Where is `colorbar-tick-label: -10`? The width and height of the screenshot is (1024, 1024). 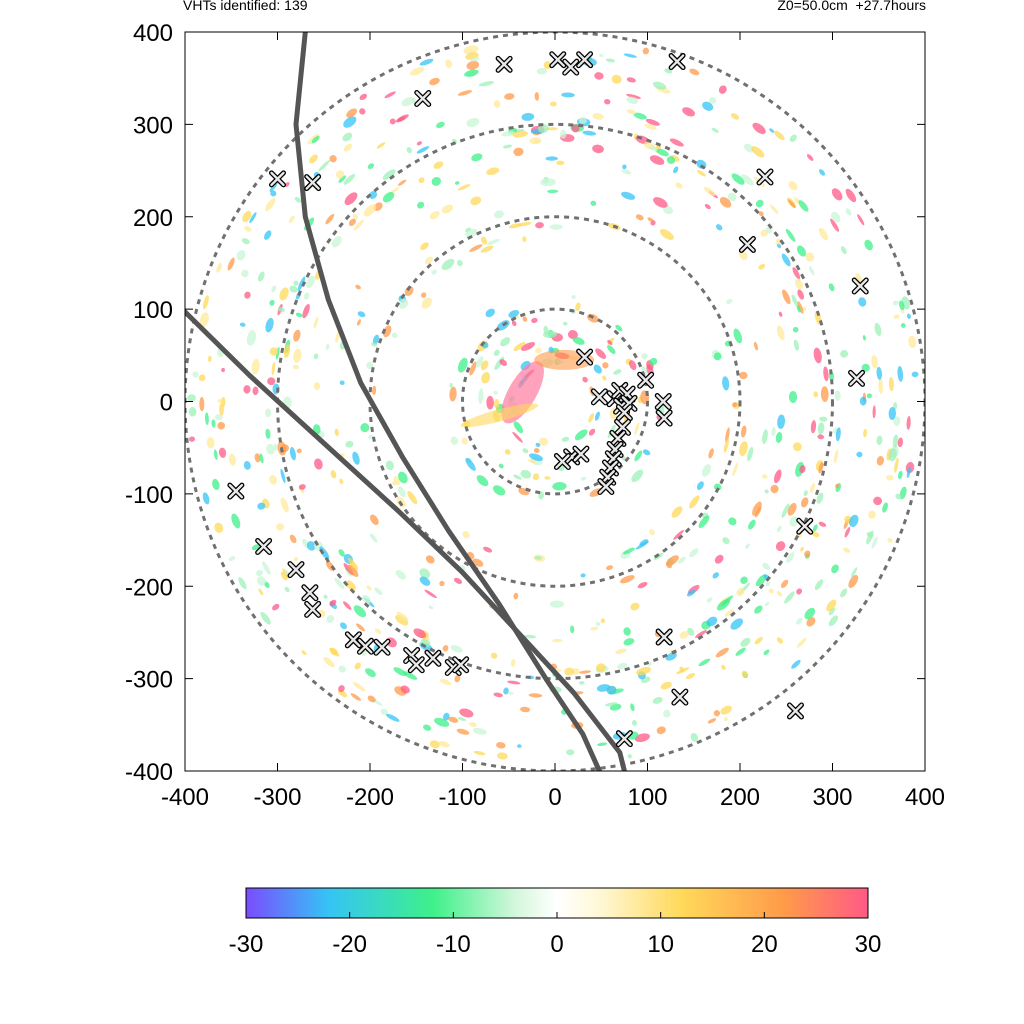 colorbar-tick-label: -10 is located at coordinates (453, 944).